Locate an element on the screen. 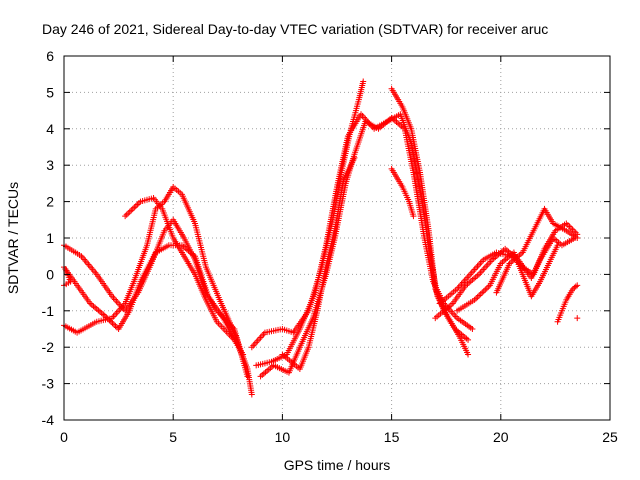  y-tick-label: -1 is located at coordinates (48, 311).